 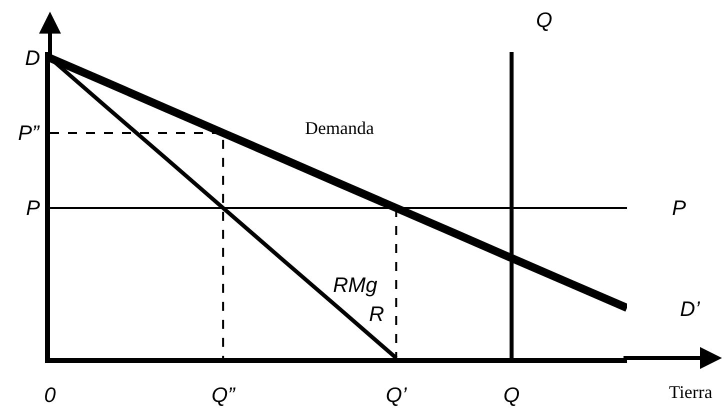 What do you see at coordinates (50, 396) in the screenshot?
I see `x-tick-label: 0` at bounding box center [50, 396].